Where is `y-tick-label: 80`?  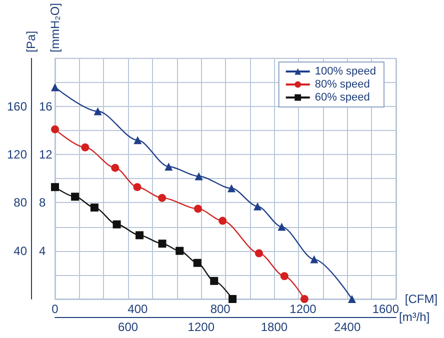
y-tick-label: 80 is located at coordinates (21, 203).